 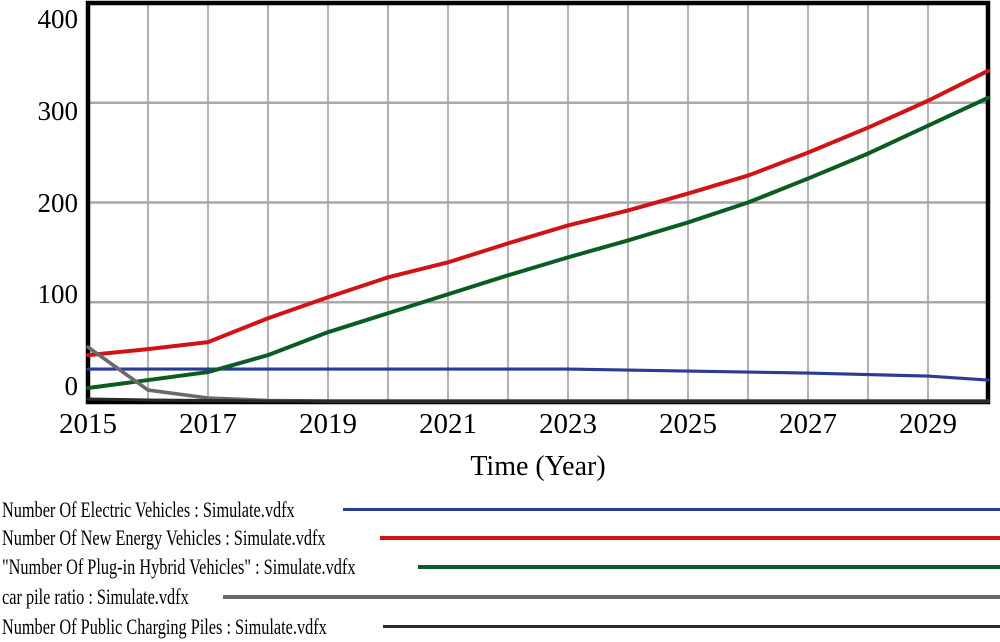 What do you see at coordinates (538, 466) in the screenshot?
I see `x-axis-title: Time (Year)` at bounding box center [538, 466].